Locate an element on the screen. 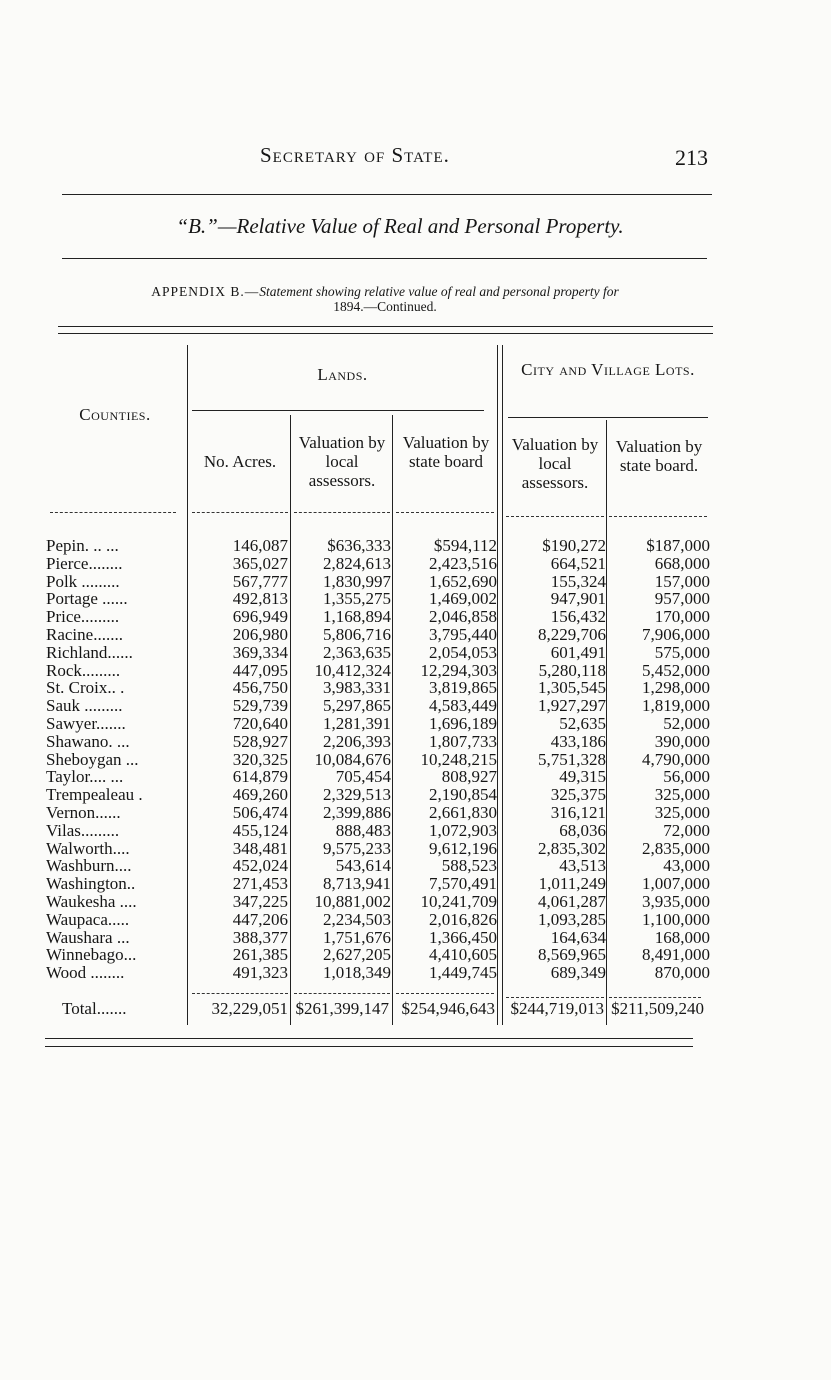  acres: 506,474 is located at coordinates (260, 812).